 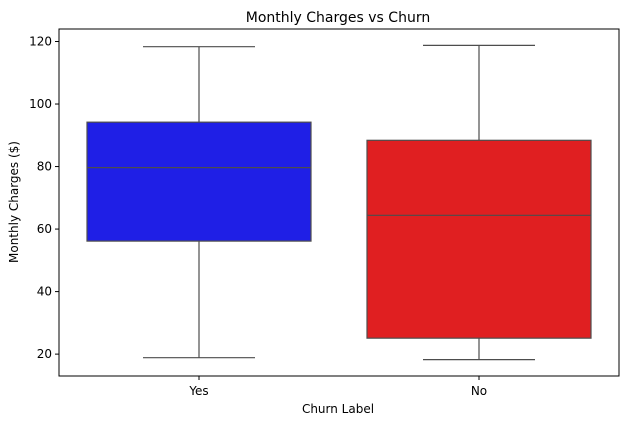 I want to click on x-tick-label: No, so click(x=479, y=391).